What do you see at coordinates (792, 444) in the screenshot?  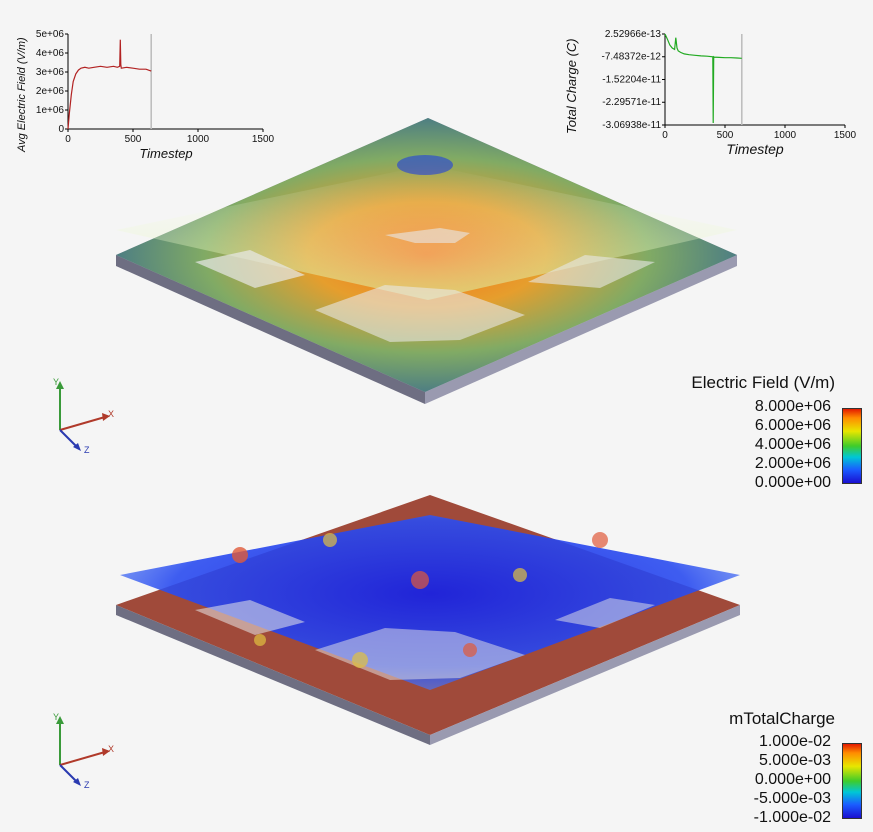 I see `field-legend-label: 4.000e+06` at bounding box center [792, 444].